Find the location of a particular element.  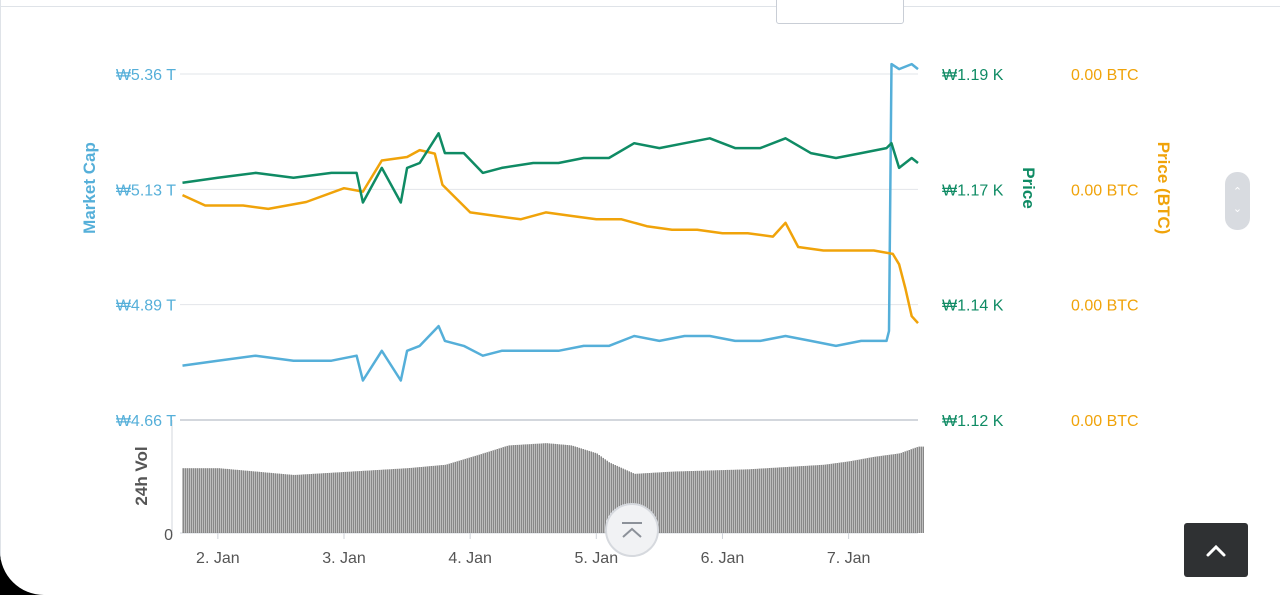

chart-scroll-widget: ⌃ ⌄ is located at coordinates (1237, 201).